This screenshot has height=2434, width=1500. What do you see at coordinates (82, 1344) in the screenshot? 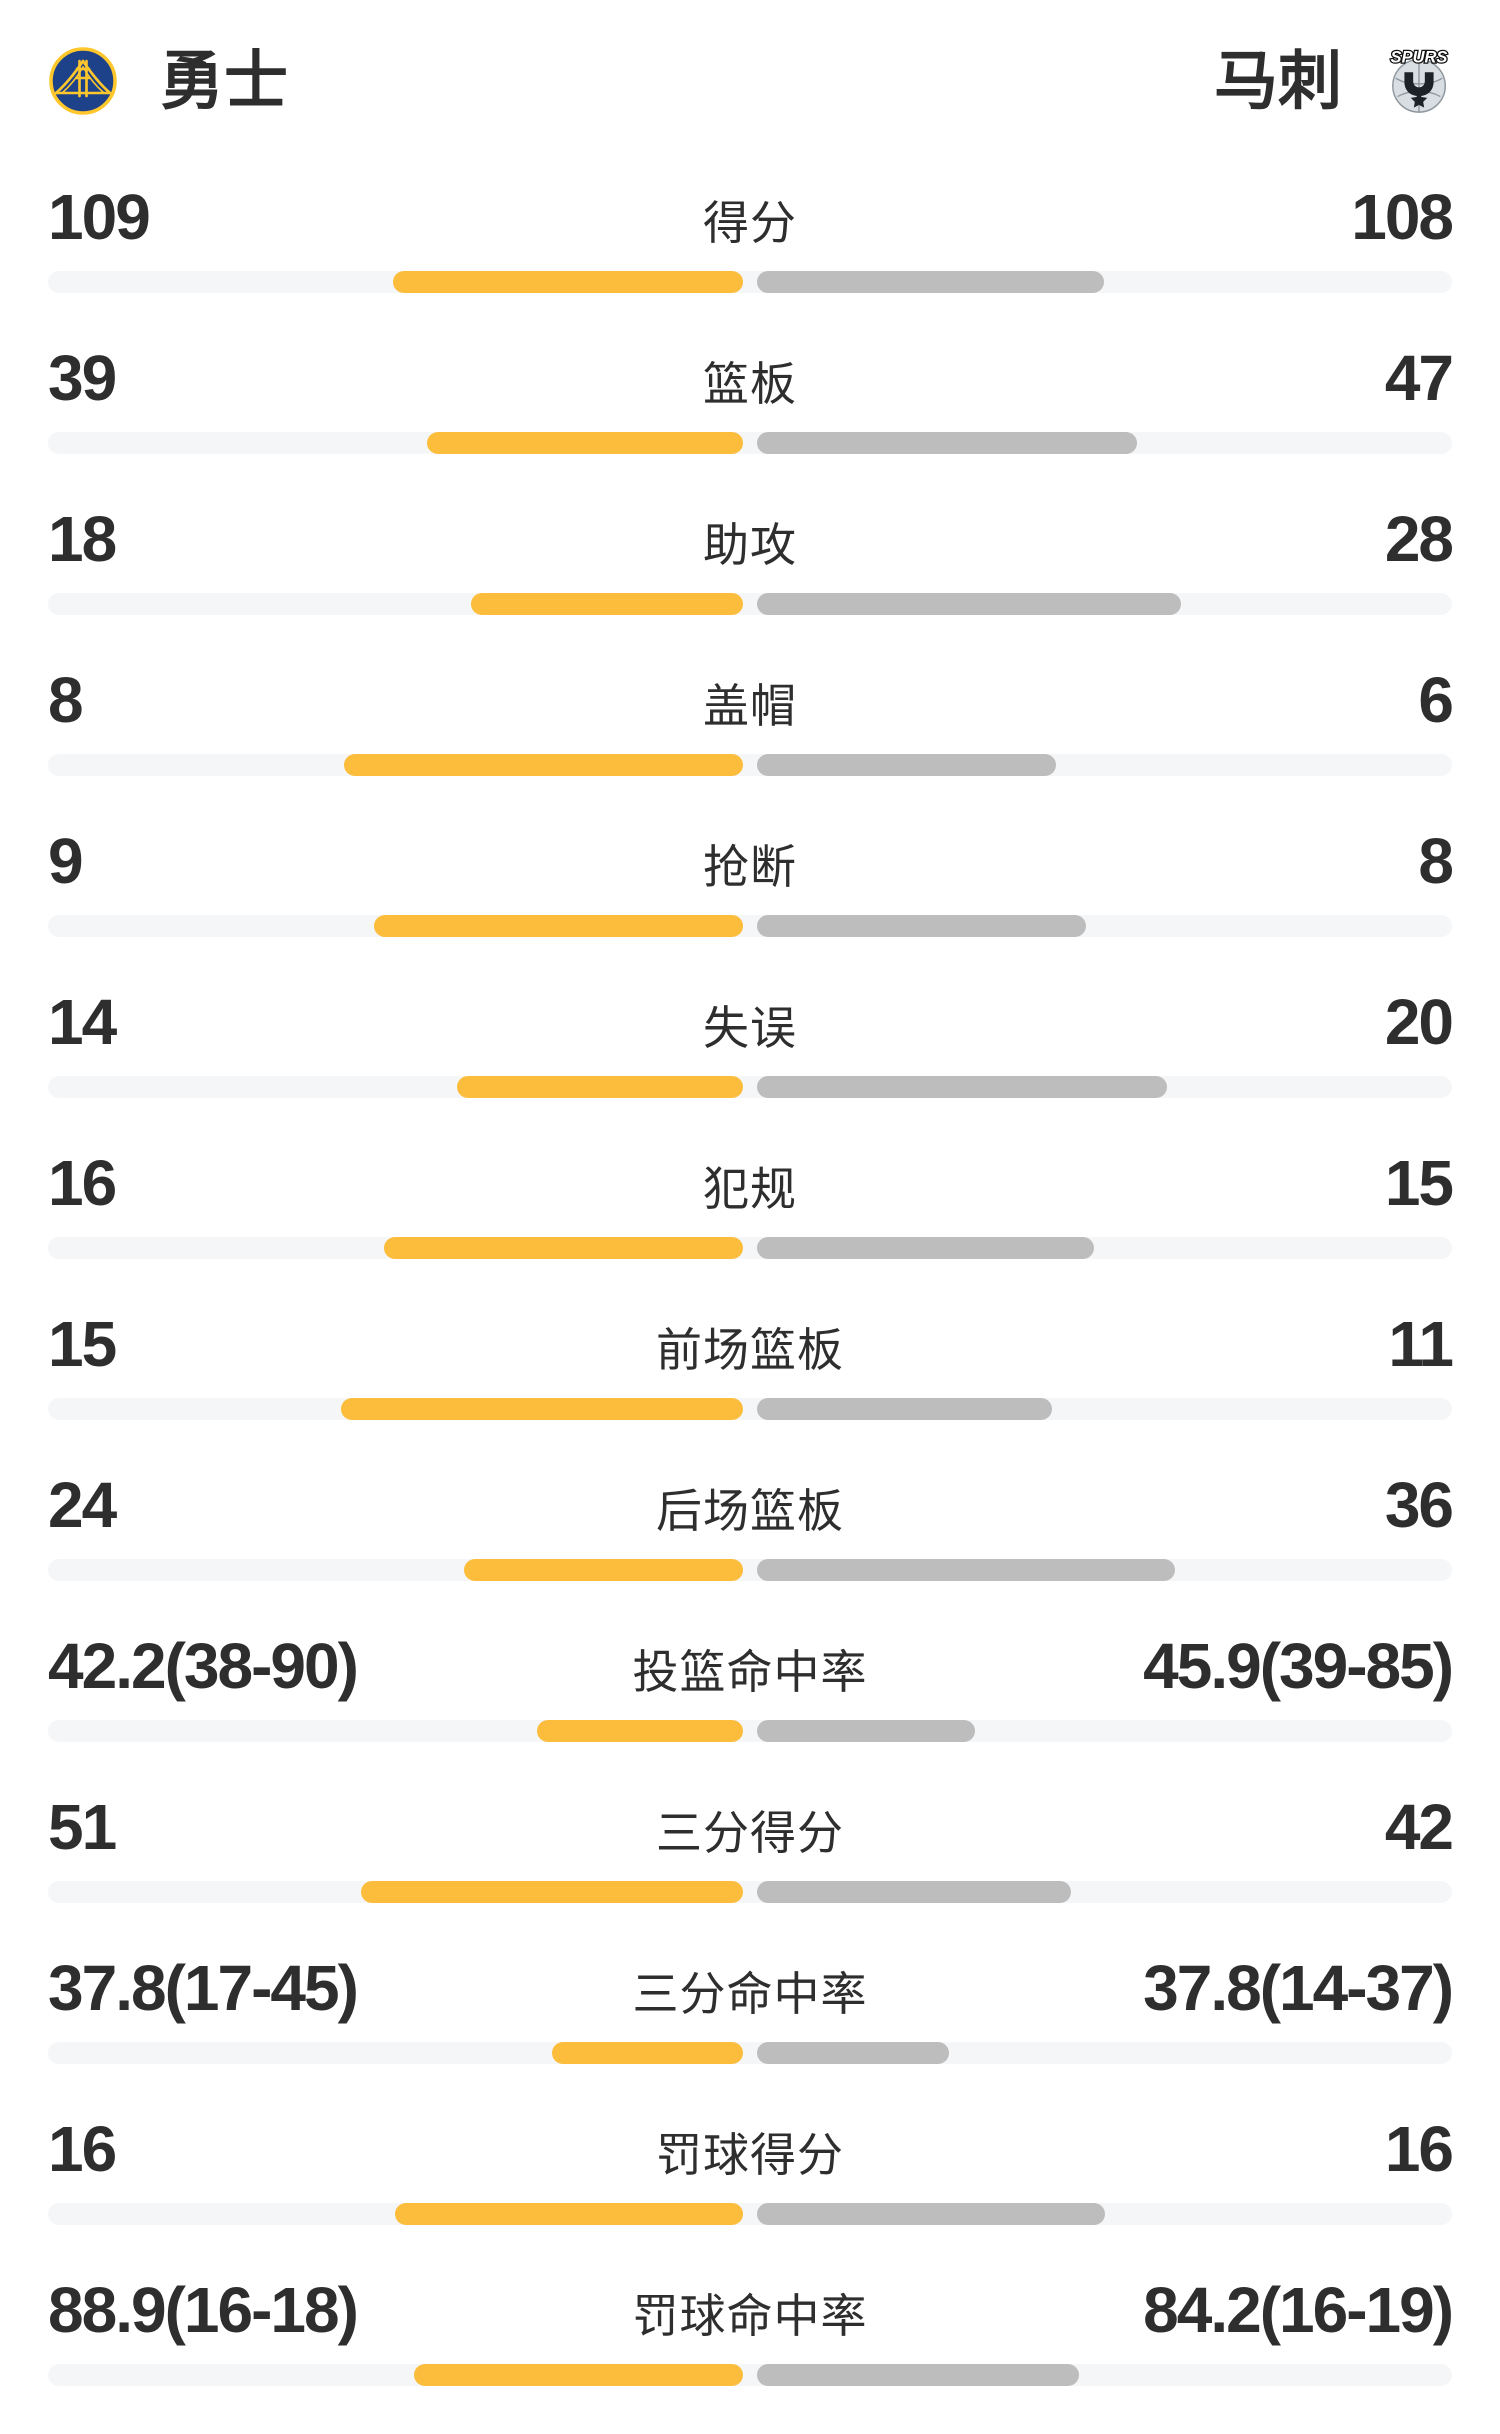
I see `home-value: 15` at bounding box center [82, 1344].